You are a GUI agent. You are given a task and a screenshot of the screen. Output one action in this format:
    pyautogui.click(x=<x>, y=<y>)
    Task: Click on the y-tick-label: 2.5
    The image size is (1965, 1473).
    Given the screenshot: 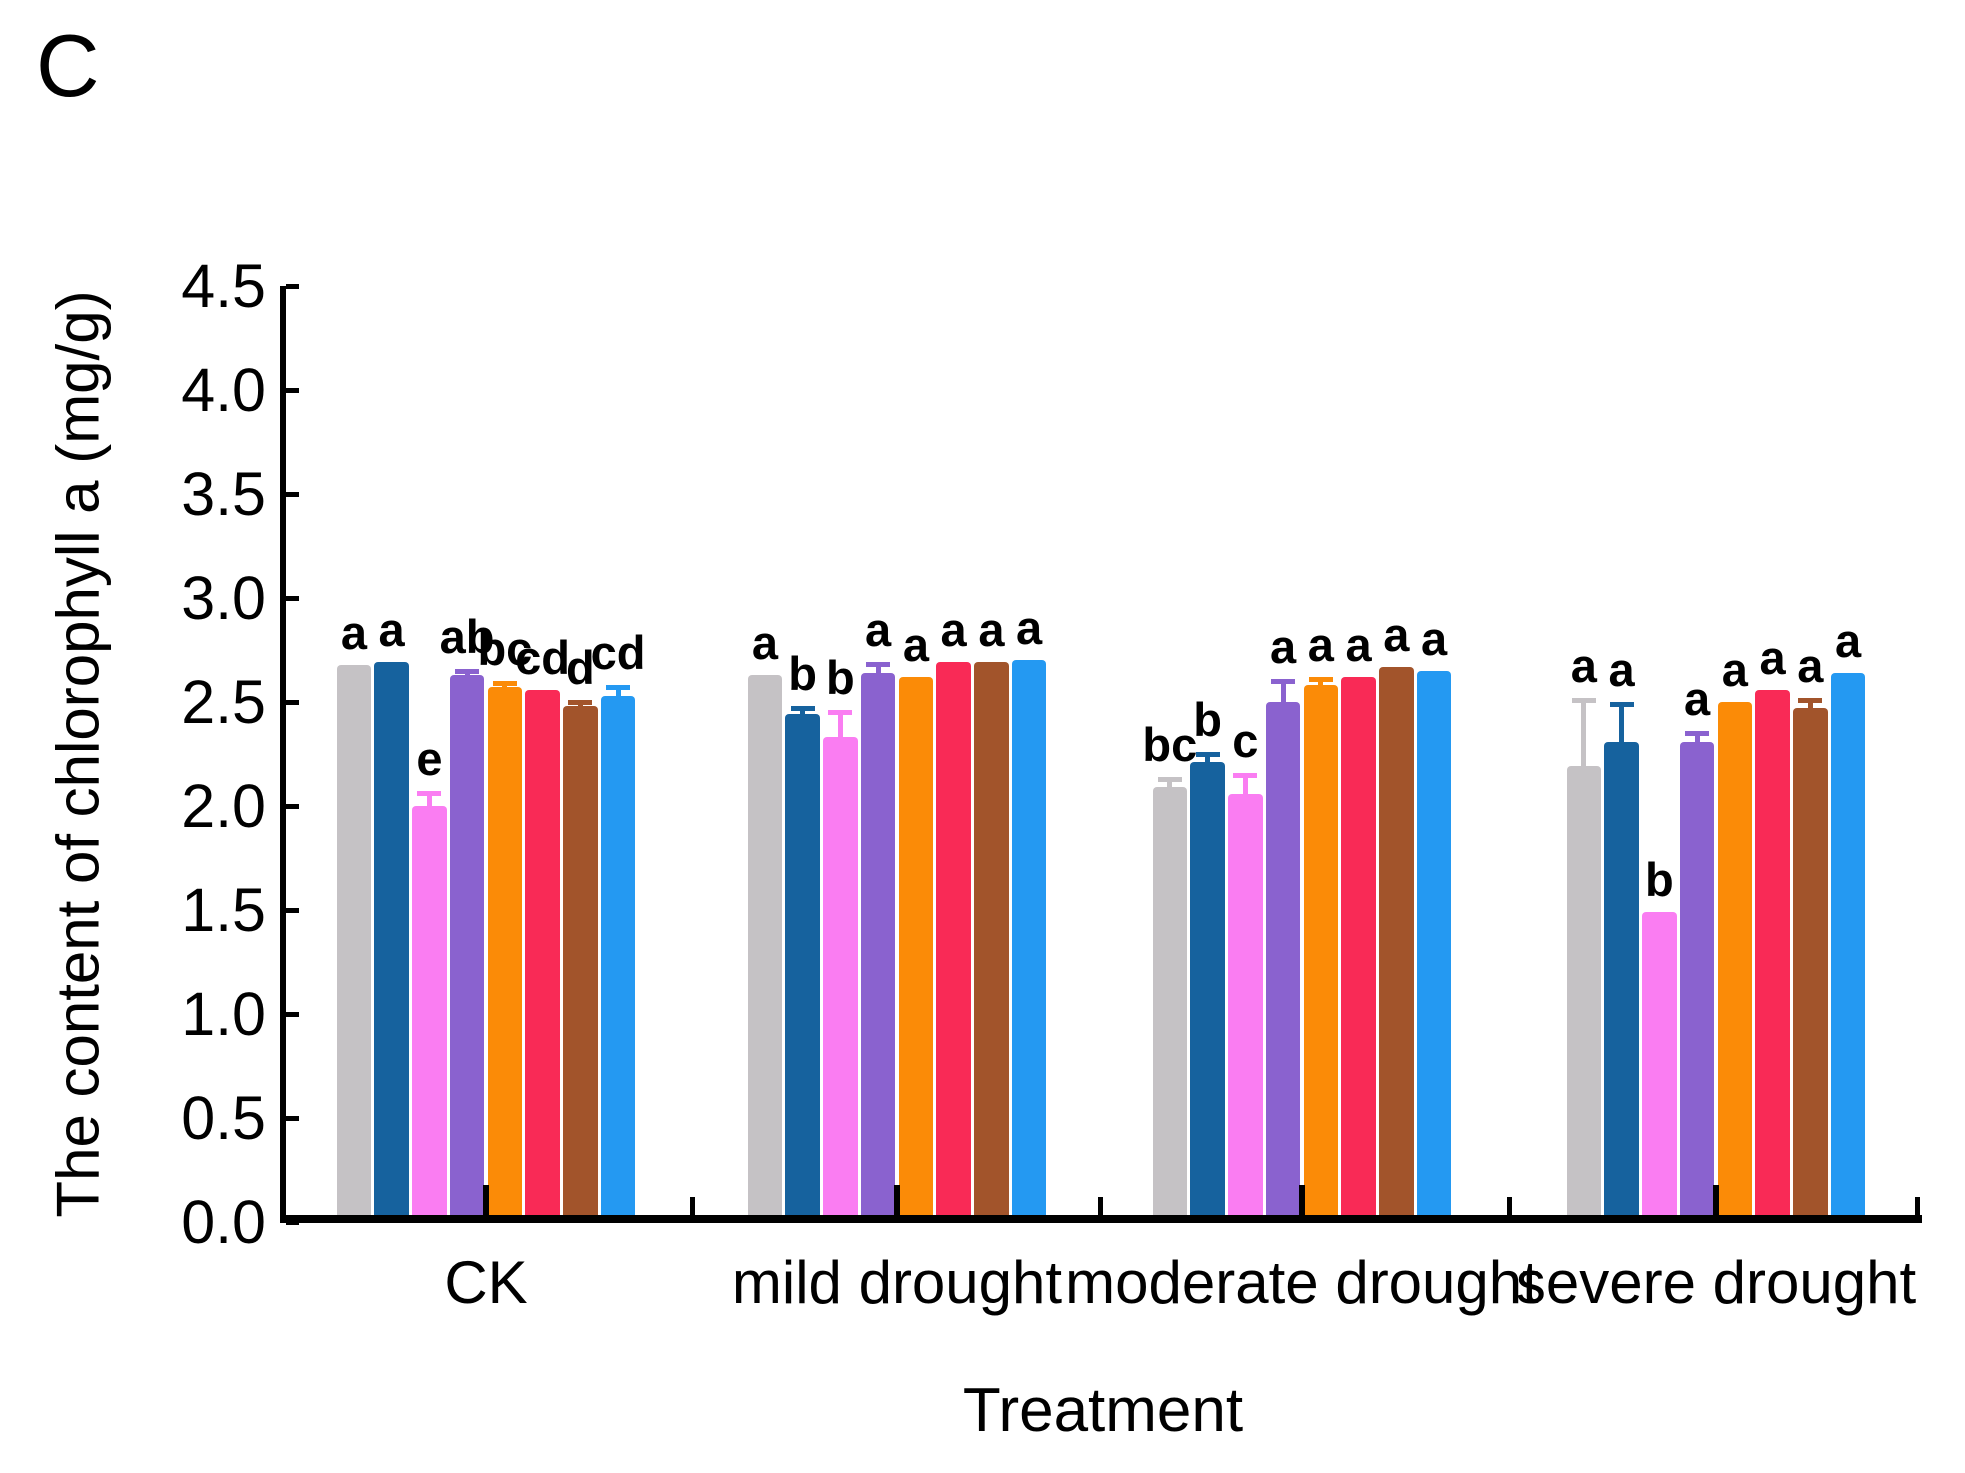 What is the action you would take?
    pyautogui.click(x=223, y=702)
    